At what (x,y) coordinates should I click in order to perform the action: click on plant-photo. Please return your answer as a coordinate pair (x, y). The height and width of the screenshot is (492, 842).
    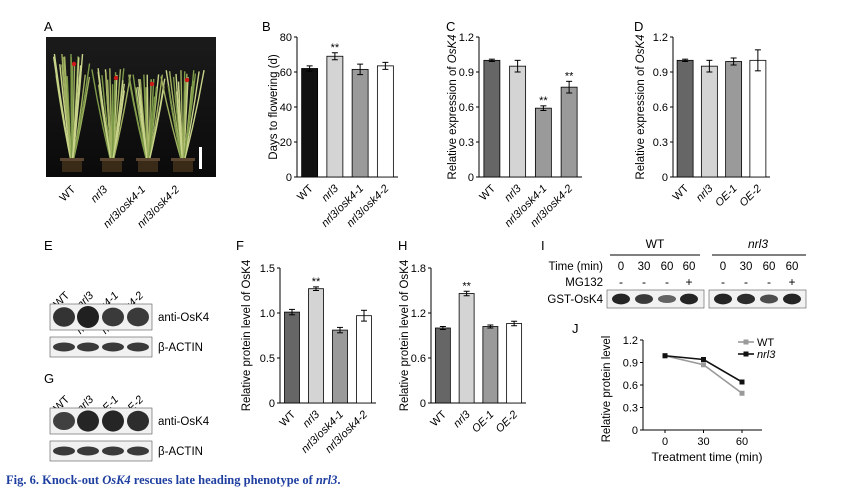
    Looking at the image, I should click on (131, 107).